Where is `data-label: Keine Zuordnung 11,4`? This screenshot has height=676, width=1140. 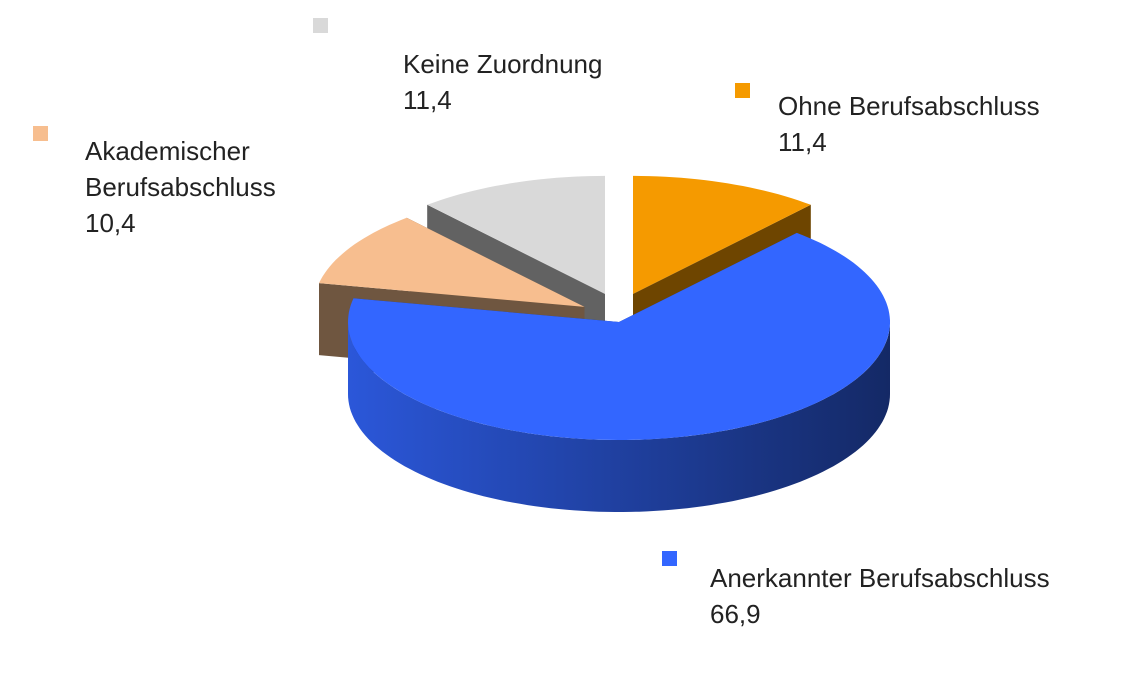 data-label: Keine Zuordnung 11,4 is located at coordinates (553, 82).